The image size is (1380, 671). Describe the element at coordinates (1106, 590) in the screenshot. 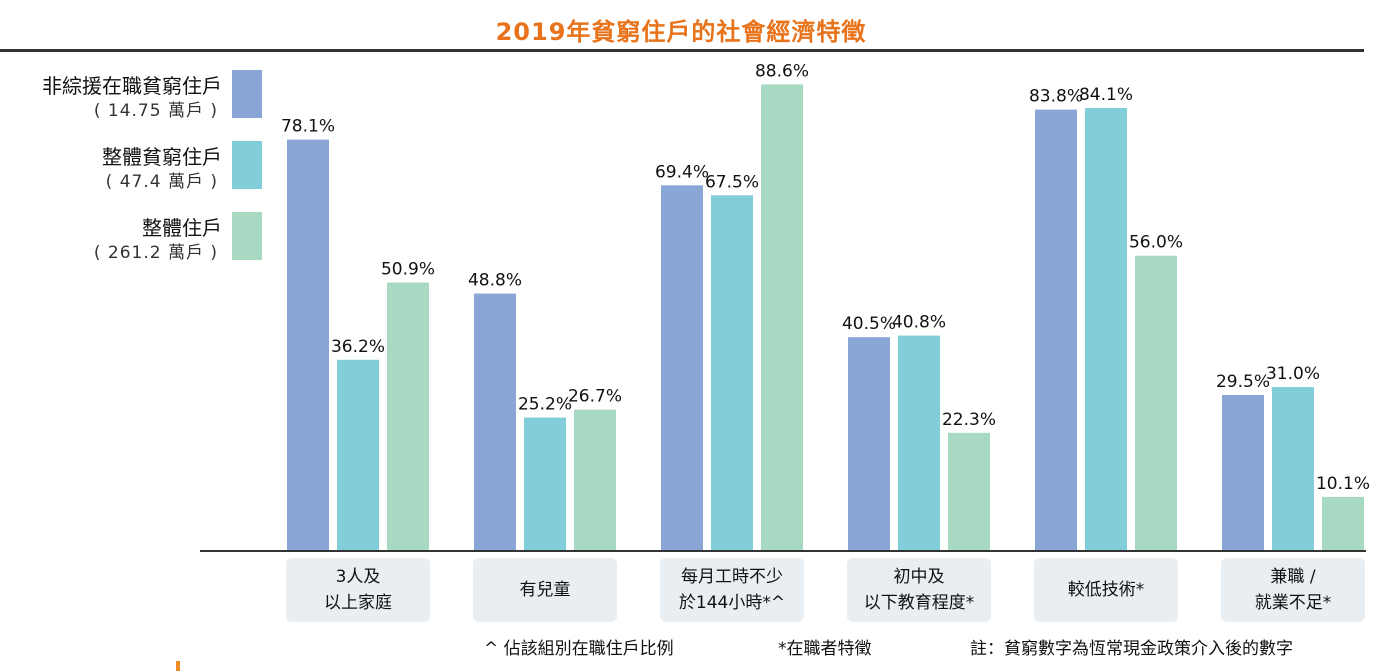

I see `category-label: 較低技術*` at that location.